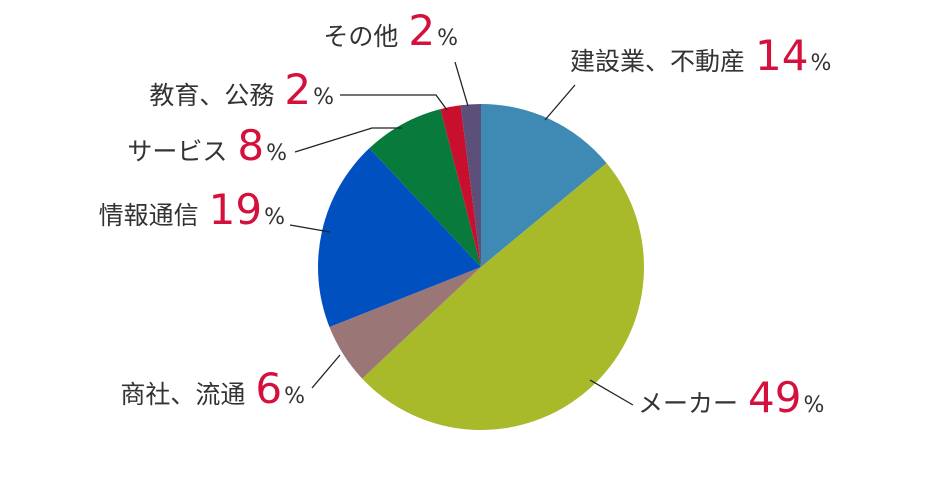 This screenshot has width=948, height=495. I want to click on slice-label: メーカー 49%, so click(731, 397).